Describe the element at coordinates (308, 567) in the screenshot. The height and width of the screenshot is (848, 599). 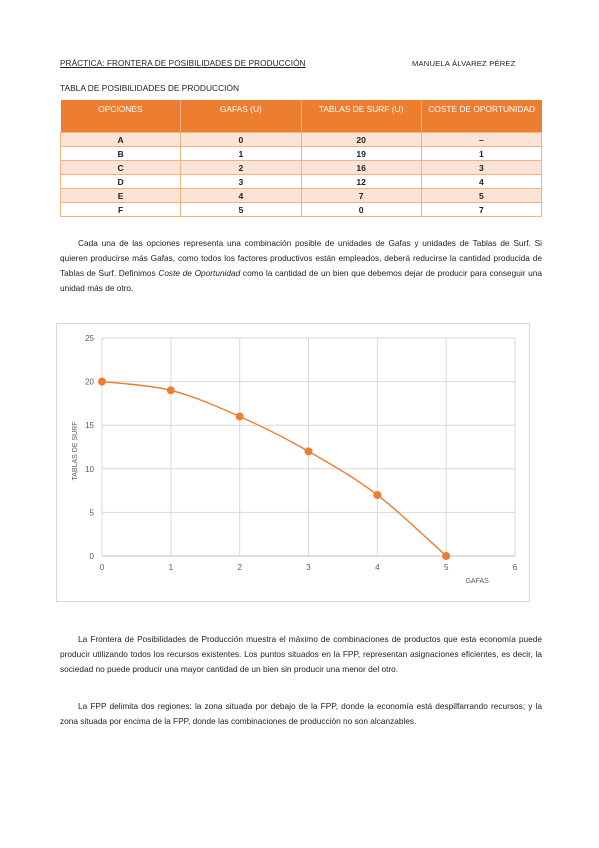
I see `x-tick-label: 3` at that location.